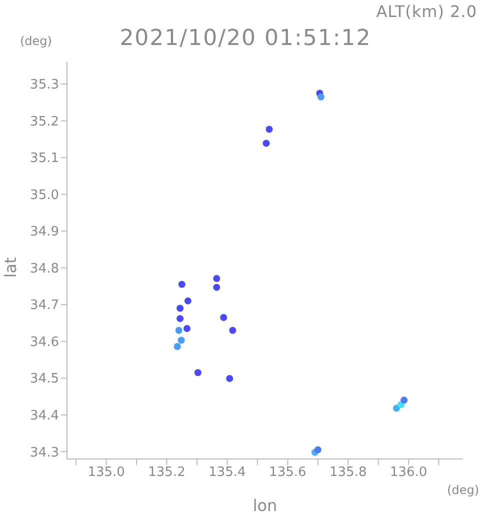 The image size is (491, 521). What do you see at coordinates (44, 122) in the screenshot?
I see `y-tick-label: 35.2` at bounding box center [44, 122].